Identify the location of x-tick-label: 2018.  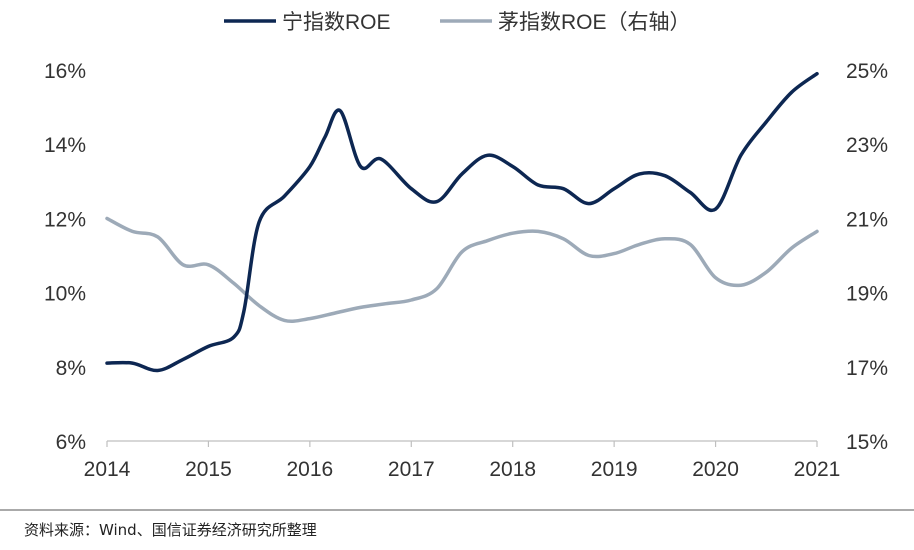
(512, 469).